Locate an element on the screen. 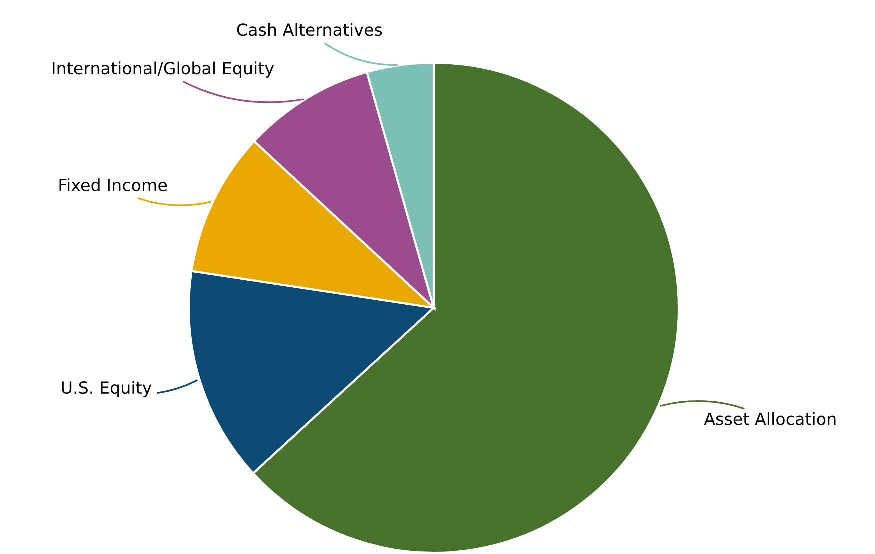  slice-label: U.S. Equity is located at coordinates (107, 389).